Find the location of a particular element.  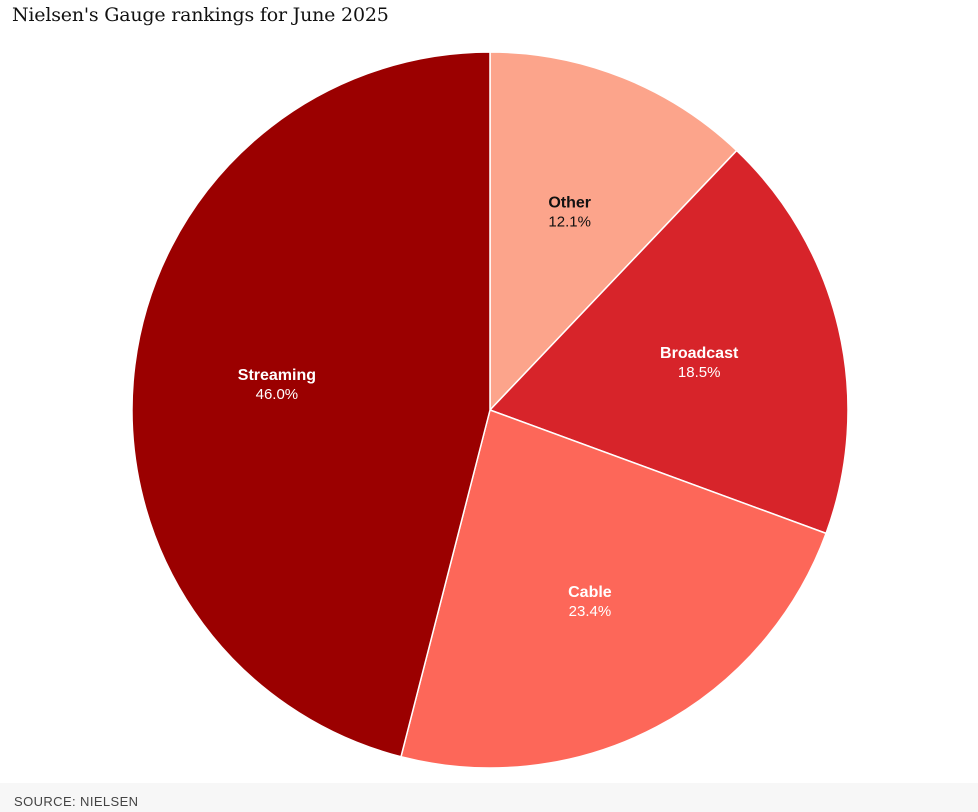

slice-label-other: Other is located at coordinates (569, 203).